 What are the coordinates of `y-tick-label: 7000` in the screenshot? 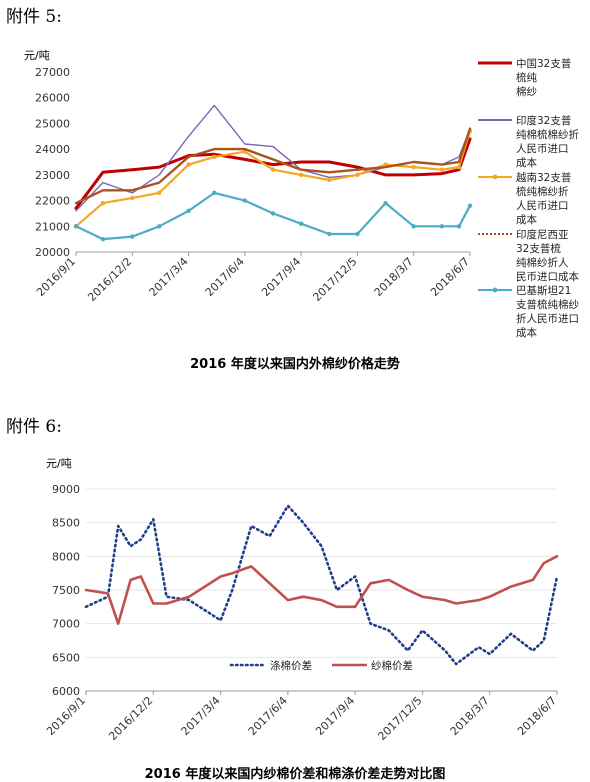 It's located at (66, 624).